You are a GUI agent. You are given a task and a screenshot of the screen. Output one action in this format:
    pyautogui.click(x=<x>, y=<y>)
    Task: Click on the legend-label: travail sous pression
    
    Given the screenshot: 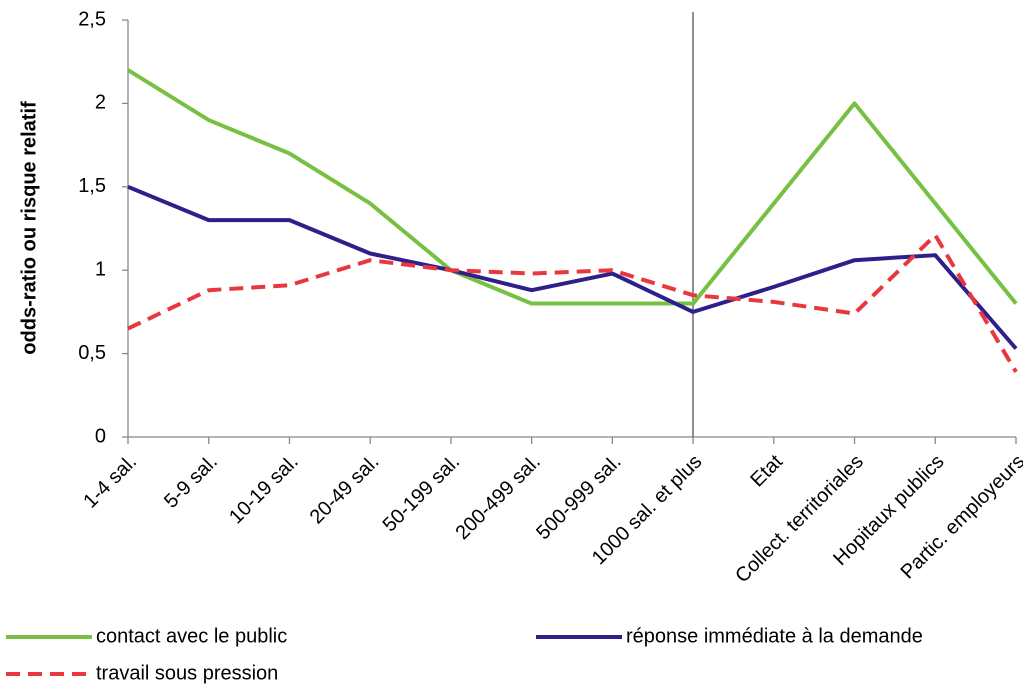 What is the action you would take?
    pyautogui.click(x=187, y=673)
    